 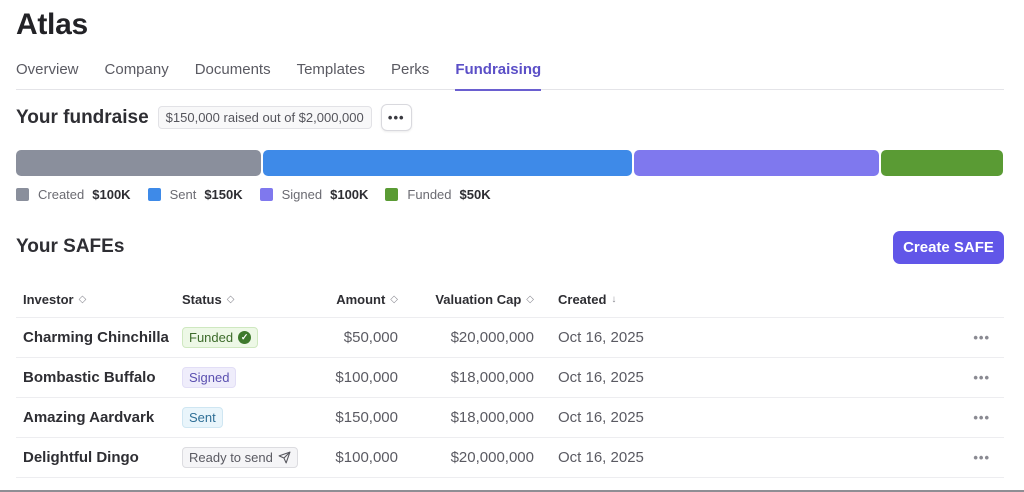 I want to click on status-label: Sent, so click(x=202, y=417).